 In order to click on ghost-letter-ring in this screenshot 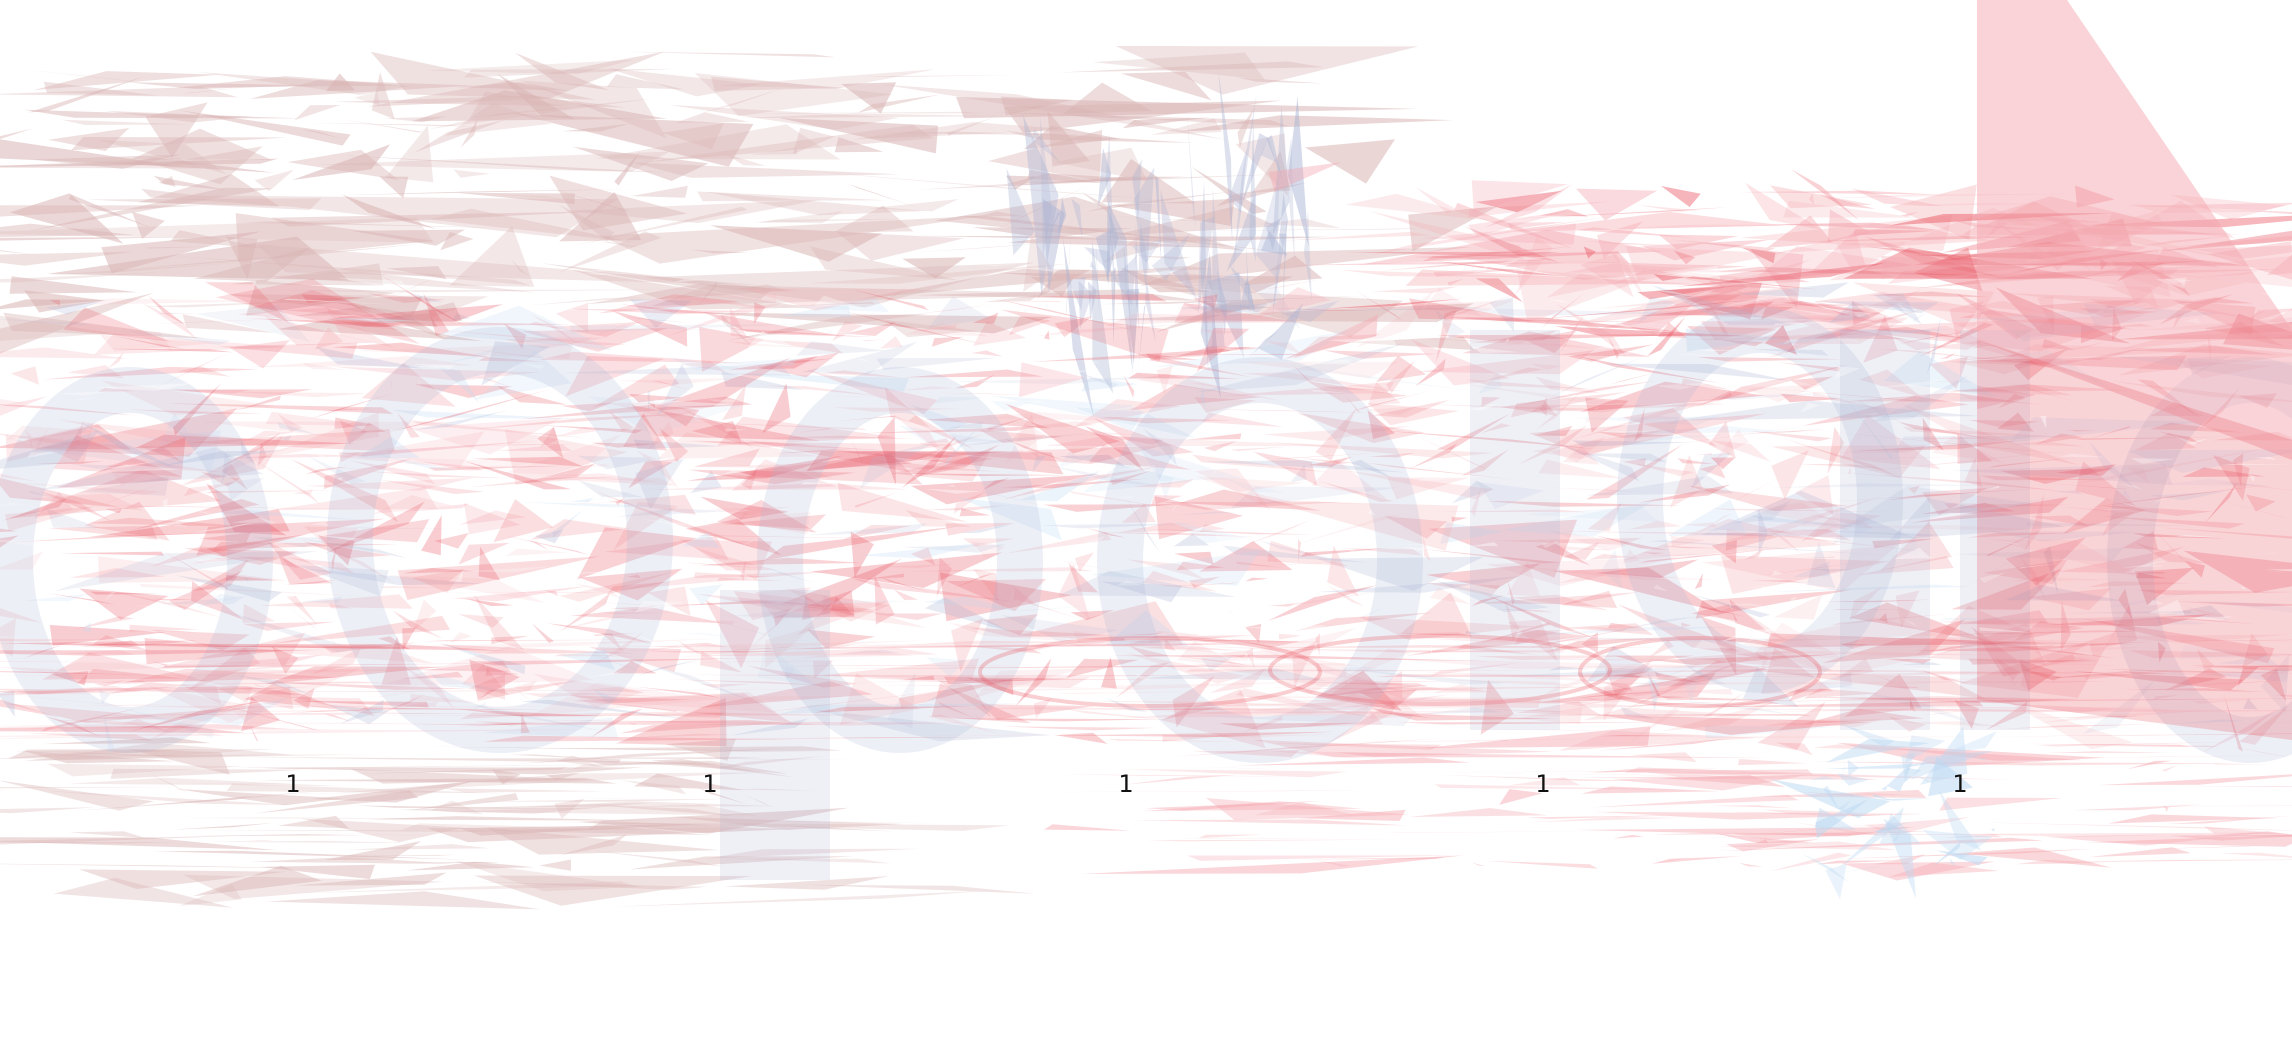, I will do `click(136, 560)`.